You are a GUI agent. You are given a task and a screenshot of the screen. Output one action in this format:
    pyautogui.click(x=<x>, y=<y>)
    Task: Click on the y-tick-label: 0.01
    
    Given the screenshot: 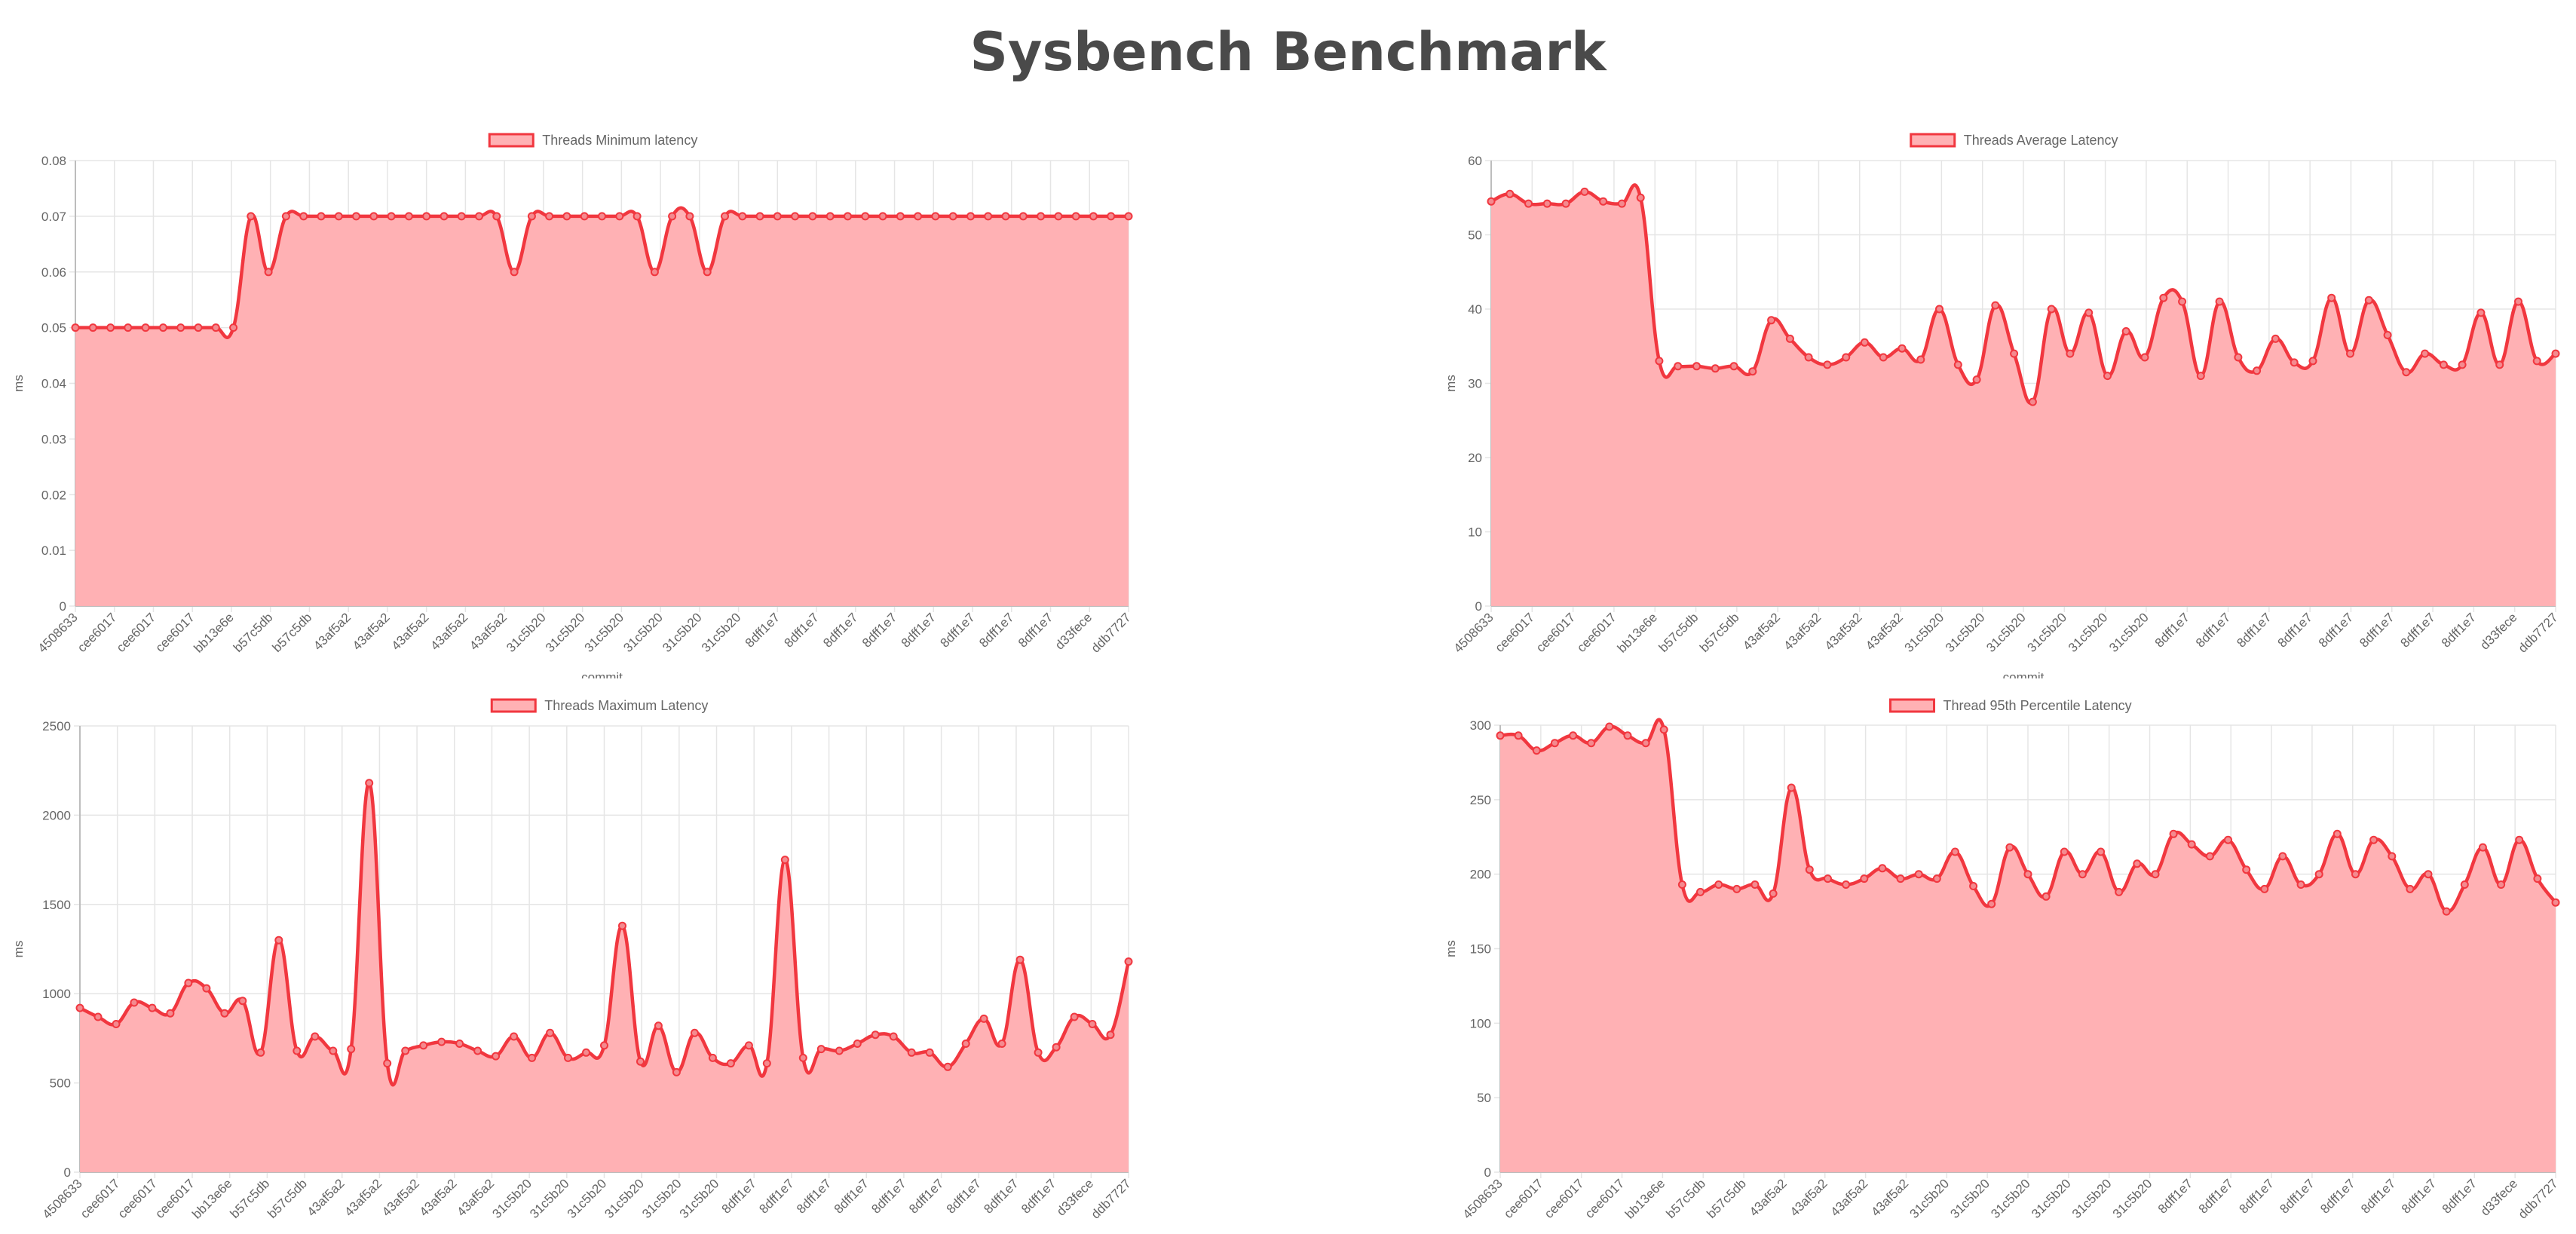 What is the action you would take?
    pyautogui.click(x=53, y=551)
    